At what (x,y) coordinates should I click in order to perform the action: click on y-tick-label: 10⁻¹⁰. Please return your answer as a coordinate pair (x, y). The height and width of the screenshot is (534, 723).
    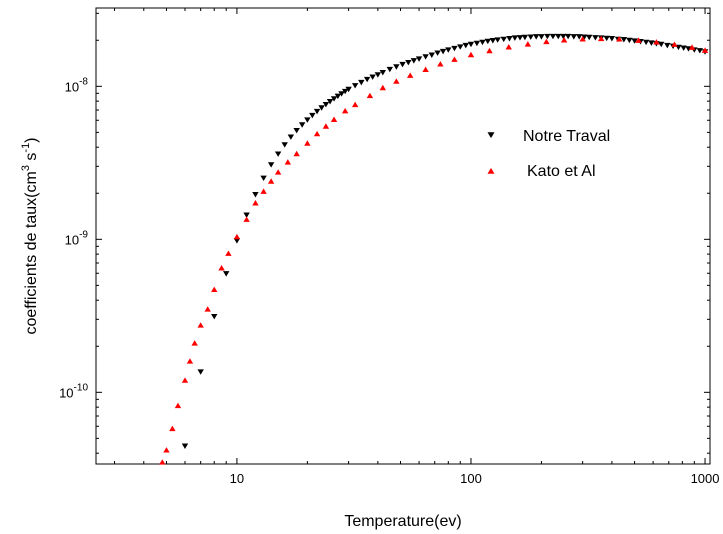
    Looking at the image, I should click on (73, 391).